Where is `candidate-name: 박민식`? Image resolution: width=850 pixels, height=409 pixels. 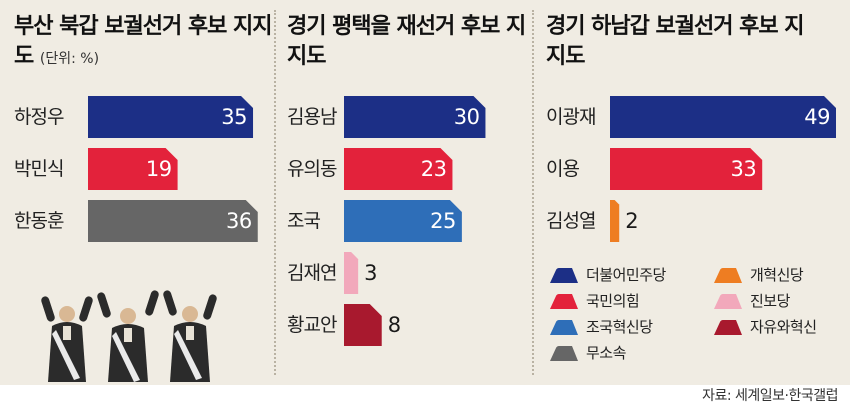 candidate-name: 박민식 is located at coordinates (39, 169).